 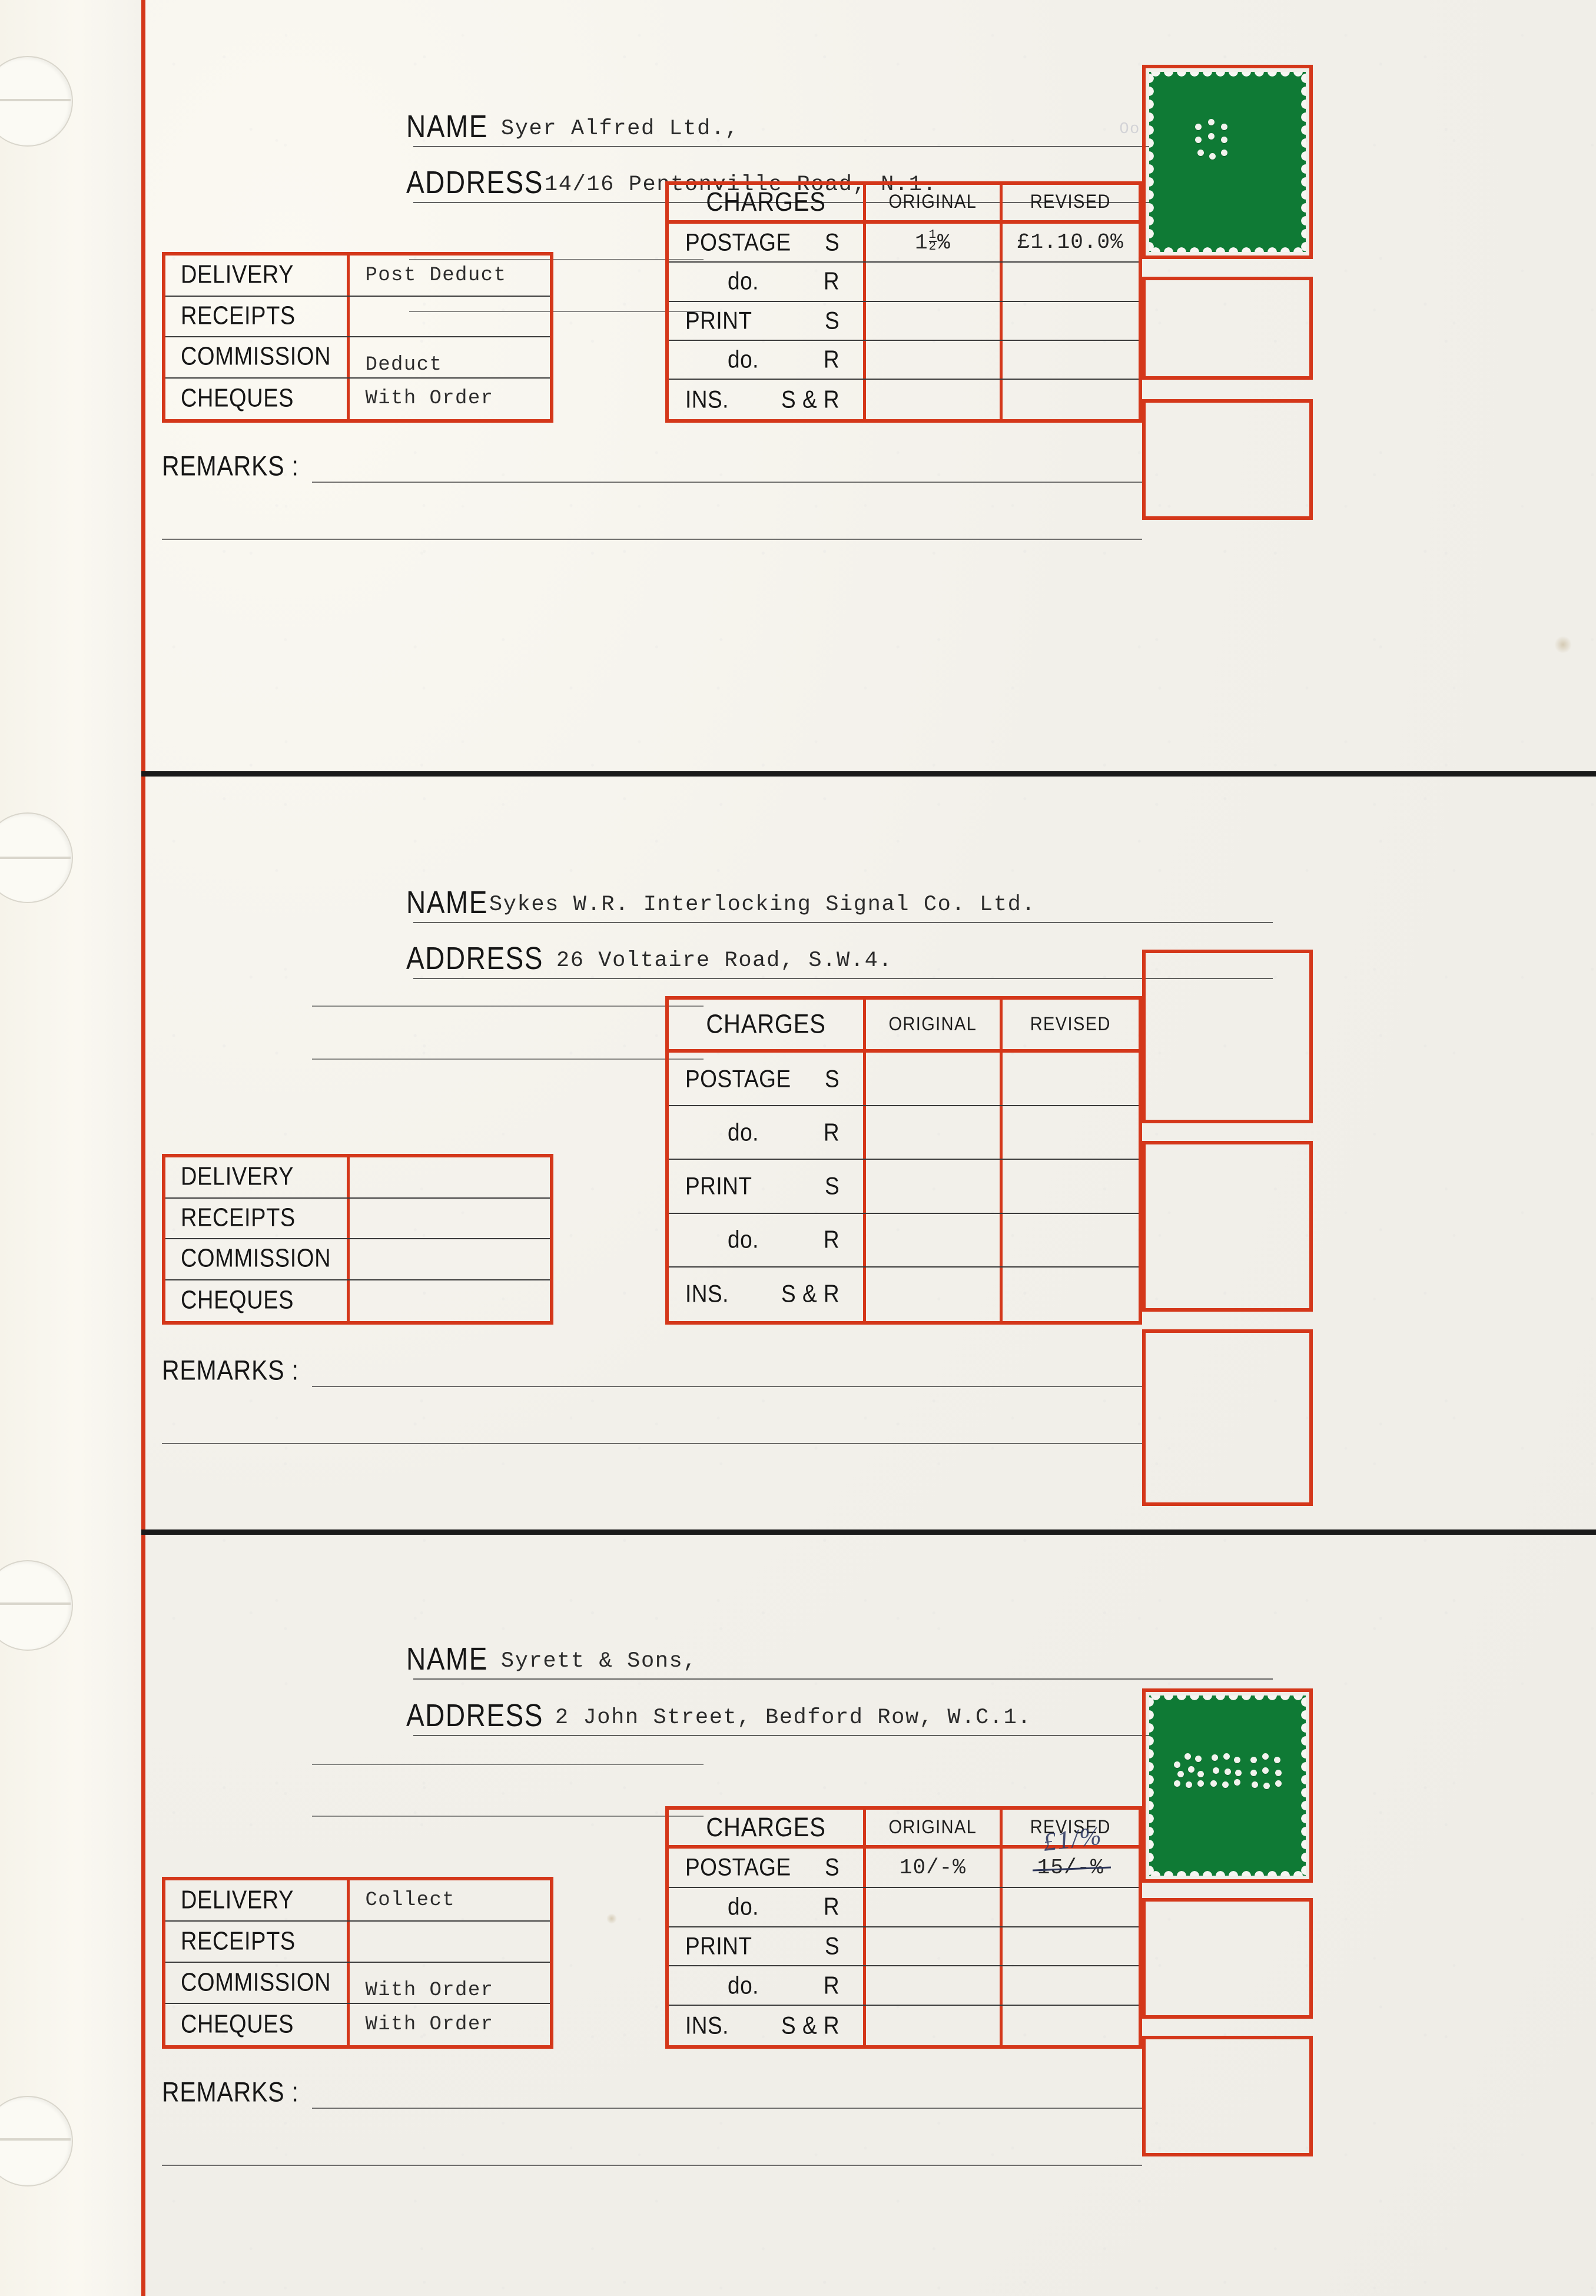 I want to click on revised-value: £1.10.0%, so click(x=1070, y=242).